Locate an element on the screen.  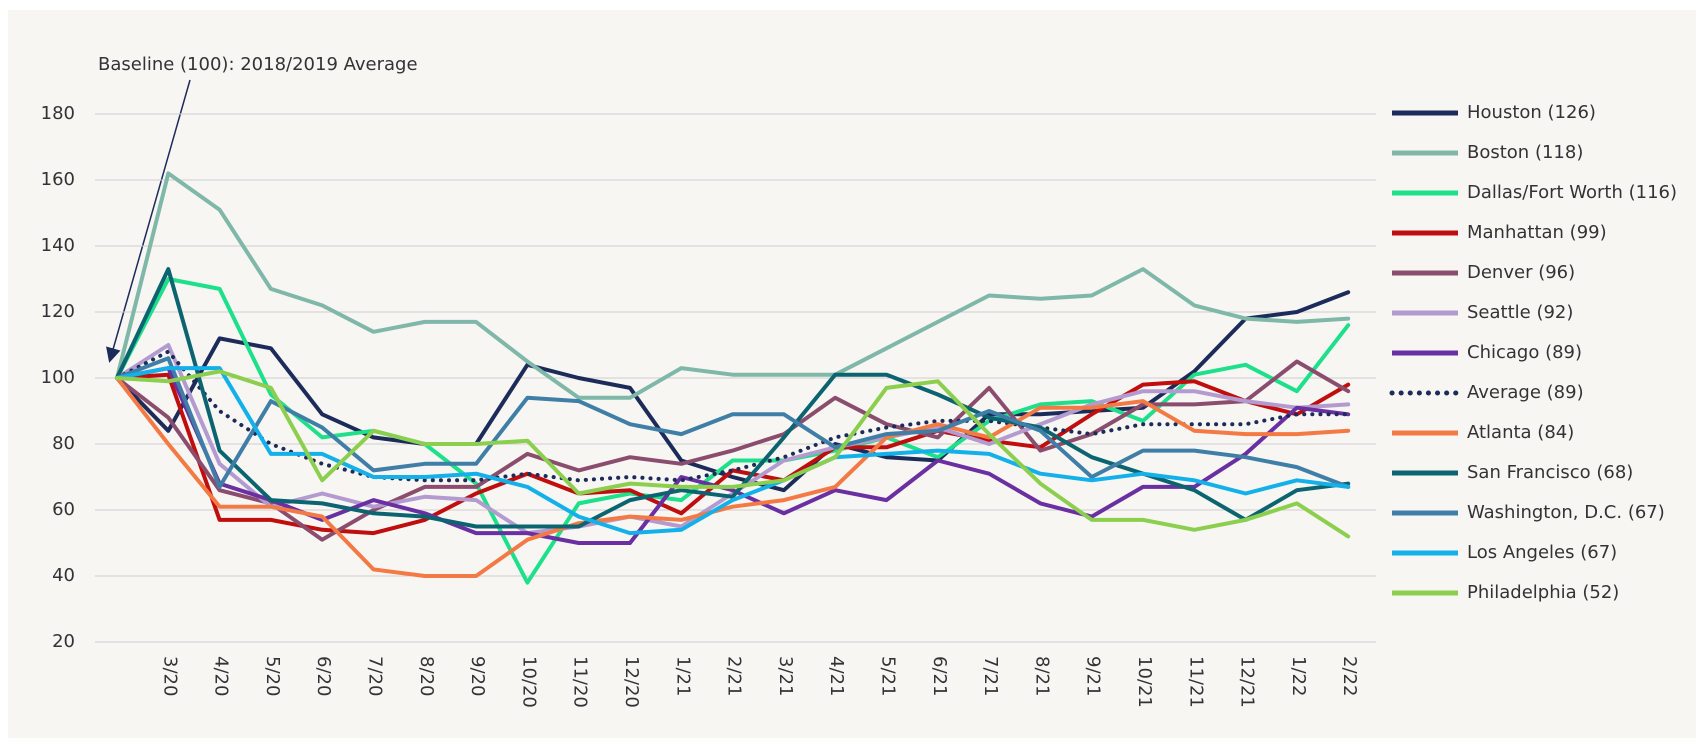
x-tick-label: 6/21 is located at coordinates (939, 676).